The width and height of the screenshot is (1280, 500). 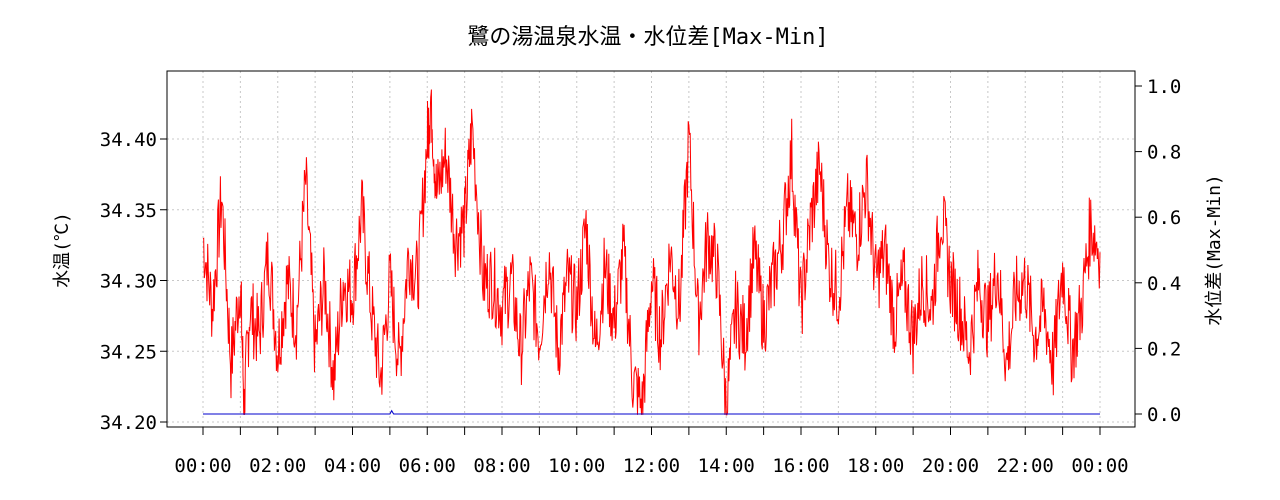 What do you see at coordinates (1164, 218) in the screenshot?
I see `y-tick-label-right: 0.6` at bounding box center [1164, 218].